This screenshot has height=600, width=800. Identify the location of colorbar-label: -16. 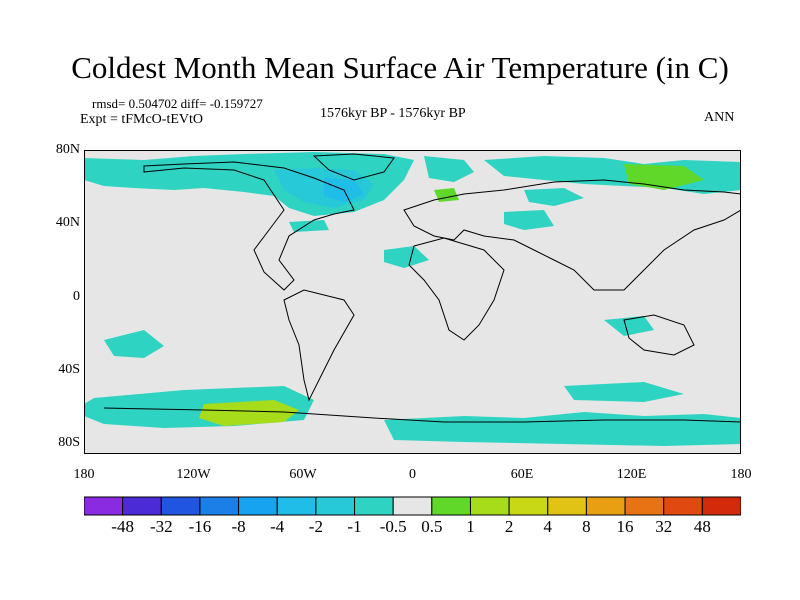
(200, 526).